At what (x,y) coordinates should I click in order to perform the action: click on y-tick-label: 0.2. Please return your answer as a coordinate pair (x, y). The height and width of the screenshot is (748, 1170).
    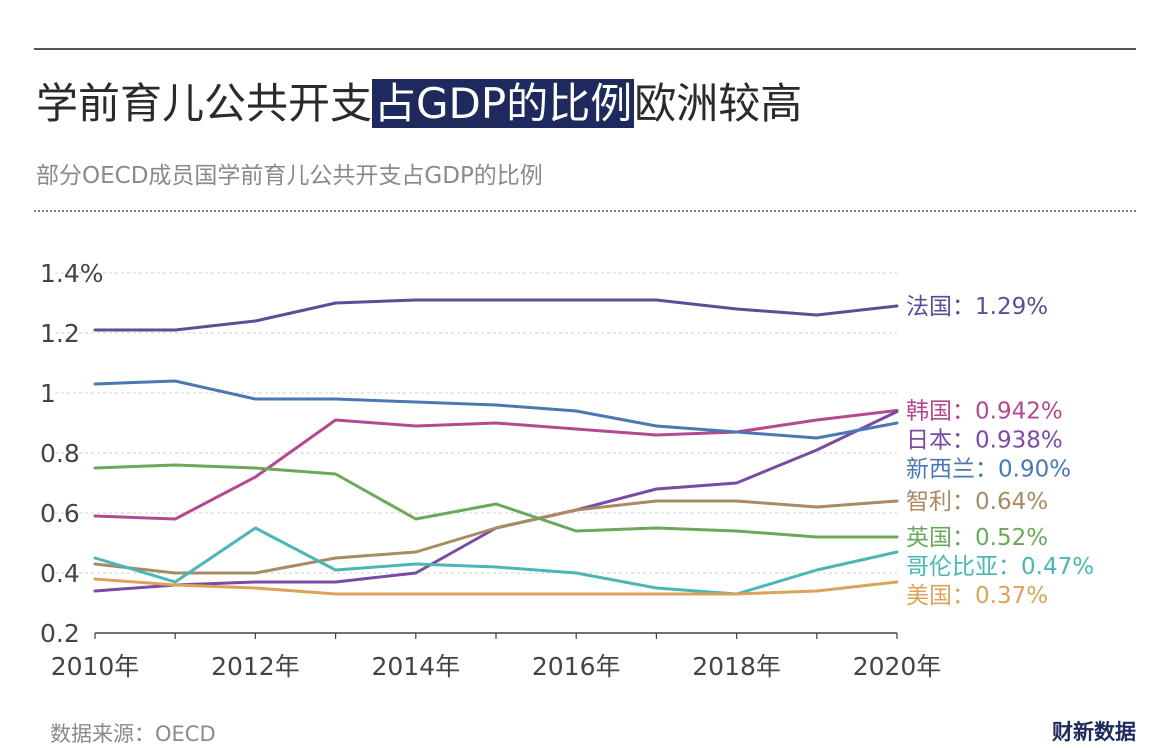
    Looking at the image, I should click on (60, 633).